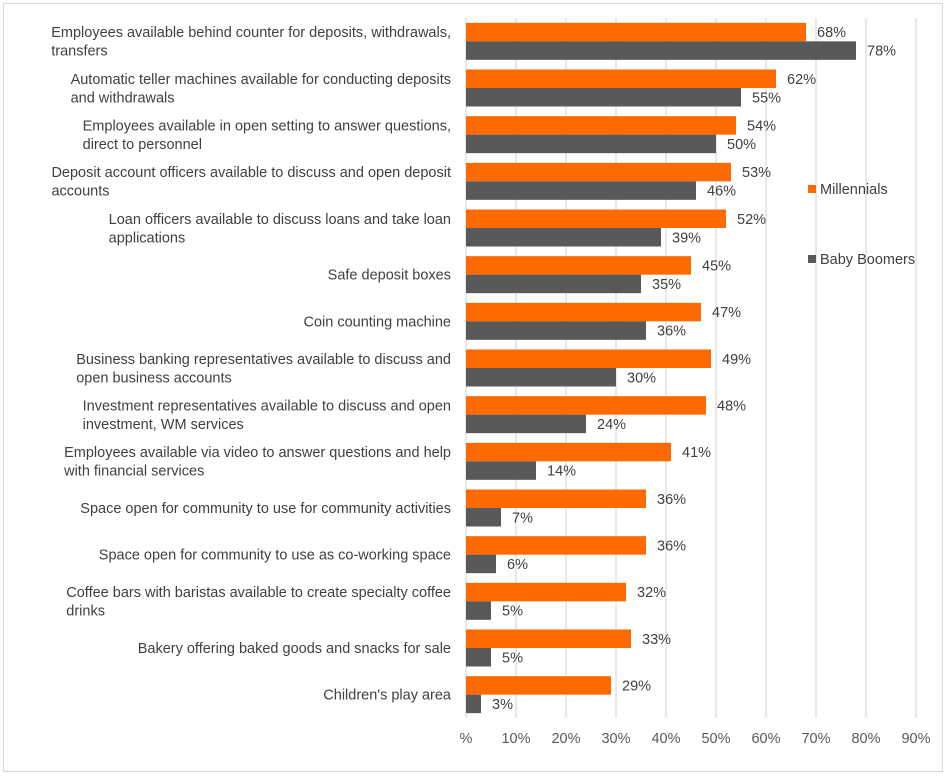 The image size is (950, 777). Describe the element at coordinates (79, 52) in the screenshot. I see `category-label-line: transfers` at that location.